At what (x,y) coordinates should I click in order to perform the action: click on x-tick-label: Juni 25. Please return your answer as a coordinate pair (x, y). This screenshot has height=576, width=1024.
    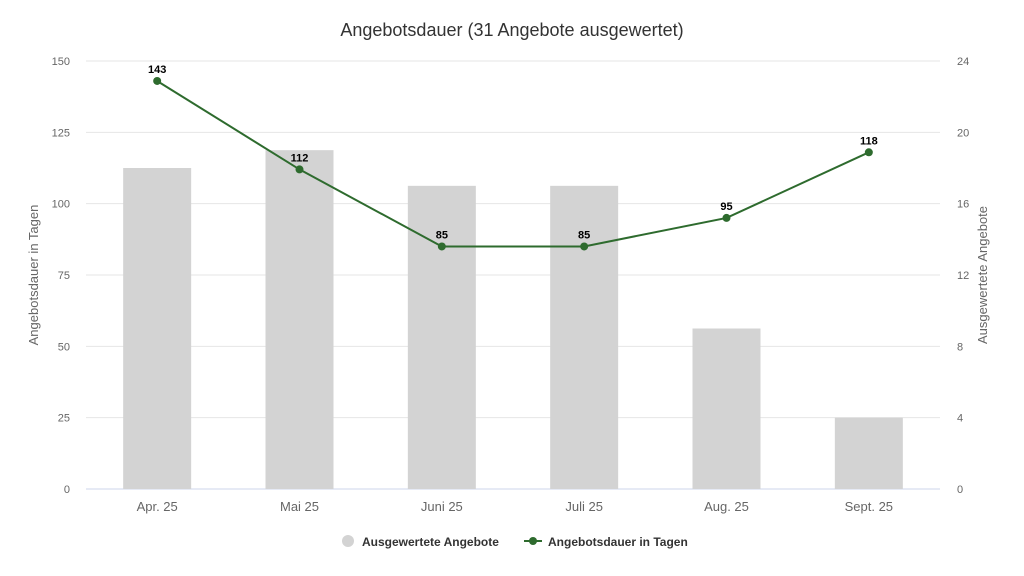
    Looking at the image, I should click on (442, 506).